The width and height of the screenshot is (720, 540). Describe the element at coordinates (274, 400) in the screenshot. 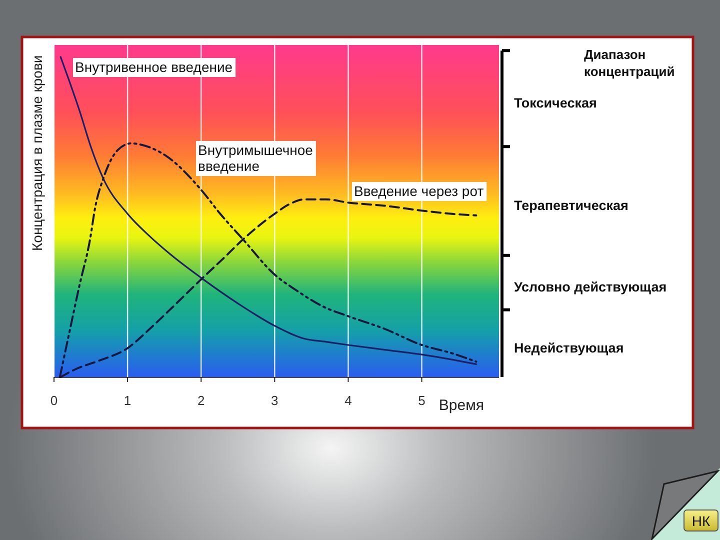

I see `x-tick-label: 3` at that location.